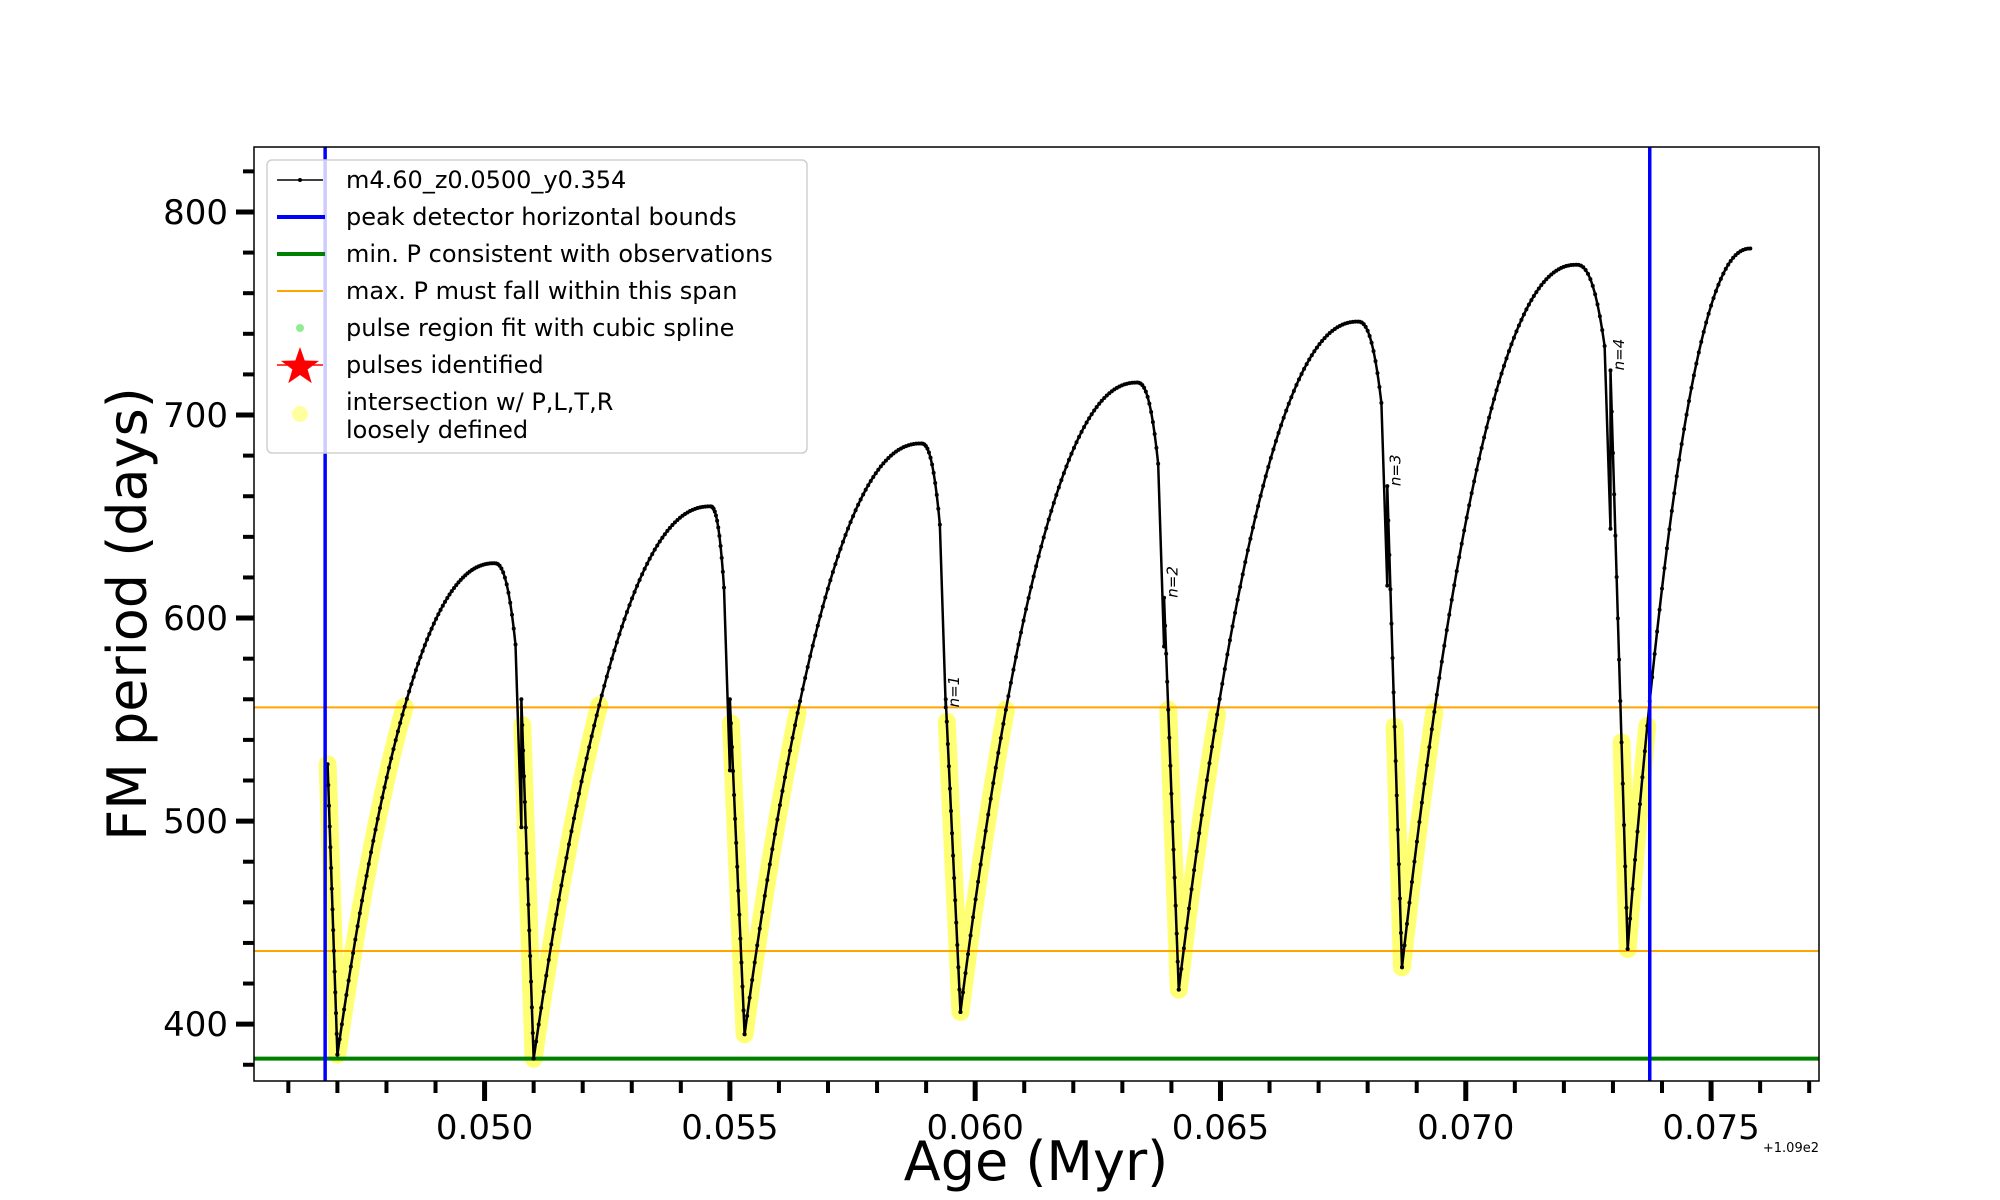 The width and height of the screenshot is (2000, 1200). I want to click on pulse-annotation: n=3, so click(1396, 470).